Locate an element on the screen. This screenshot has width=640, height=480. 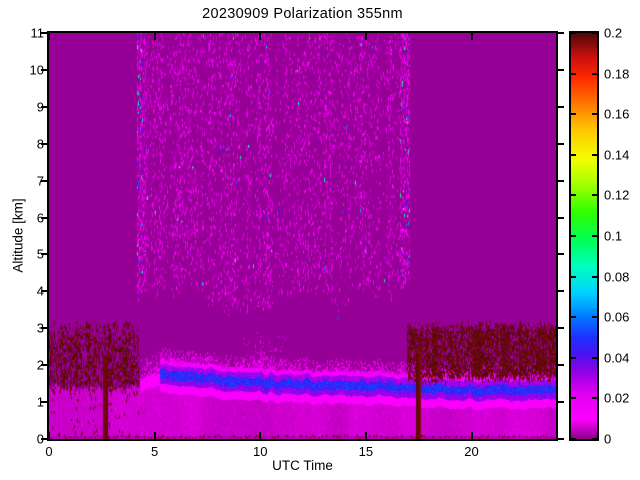
y-axis-label: Altitude [km] is located at coordinates (18, 235).